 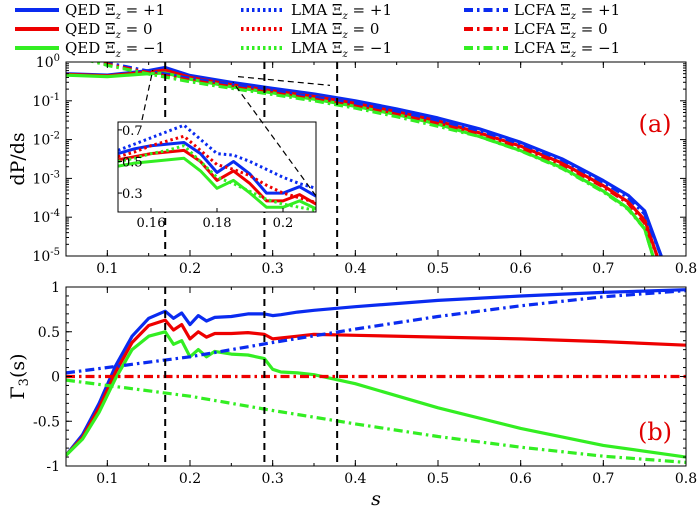 I want to click on legend-label: LMA Ξz = +1, so click(x=341, y=11).